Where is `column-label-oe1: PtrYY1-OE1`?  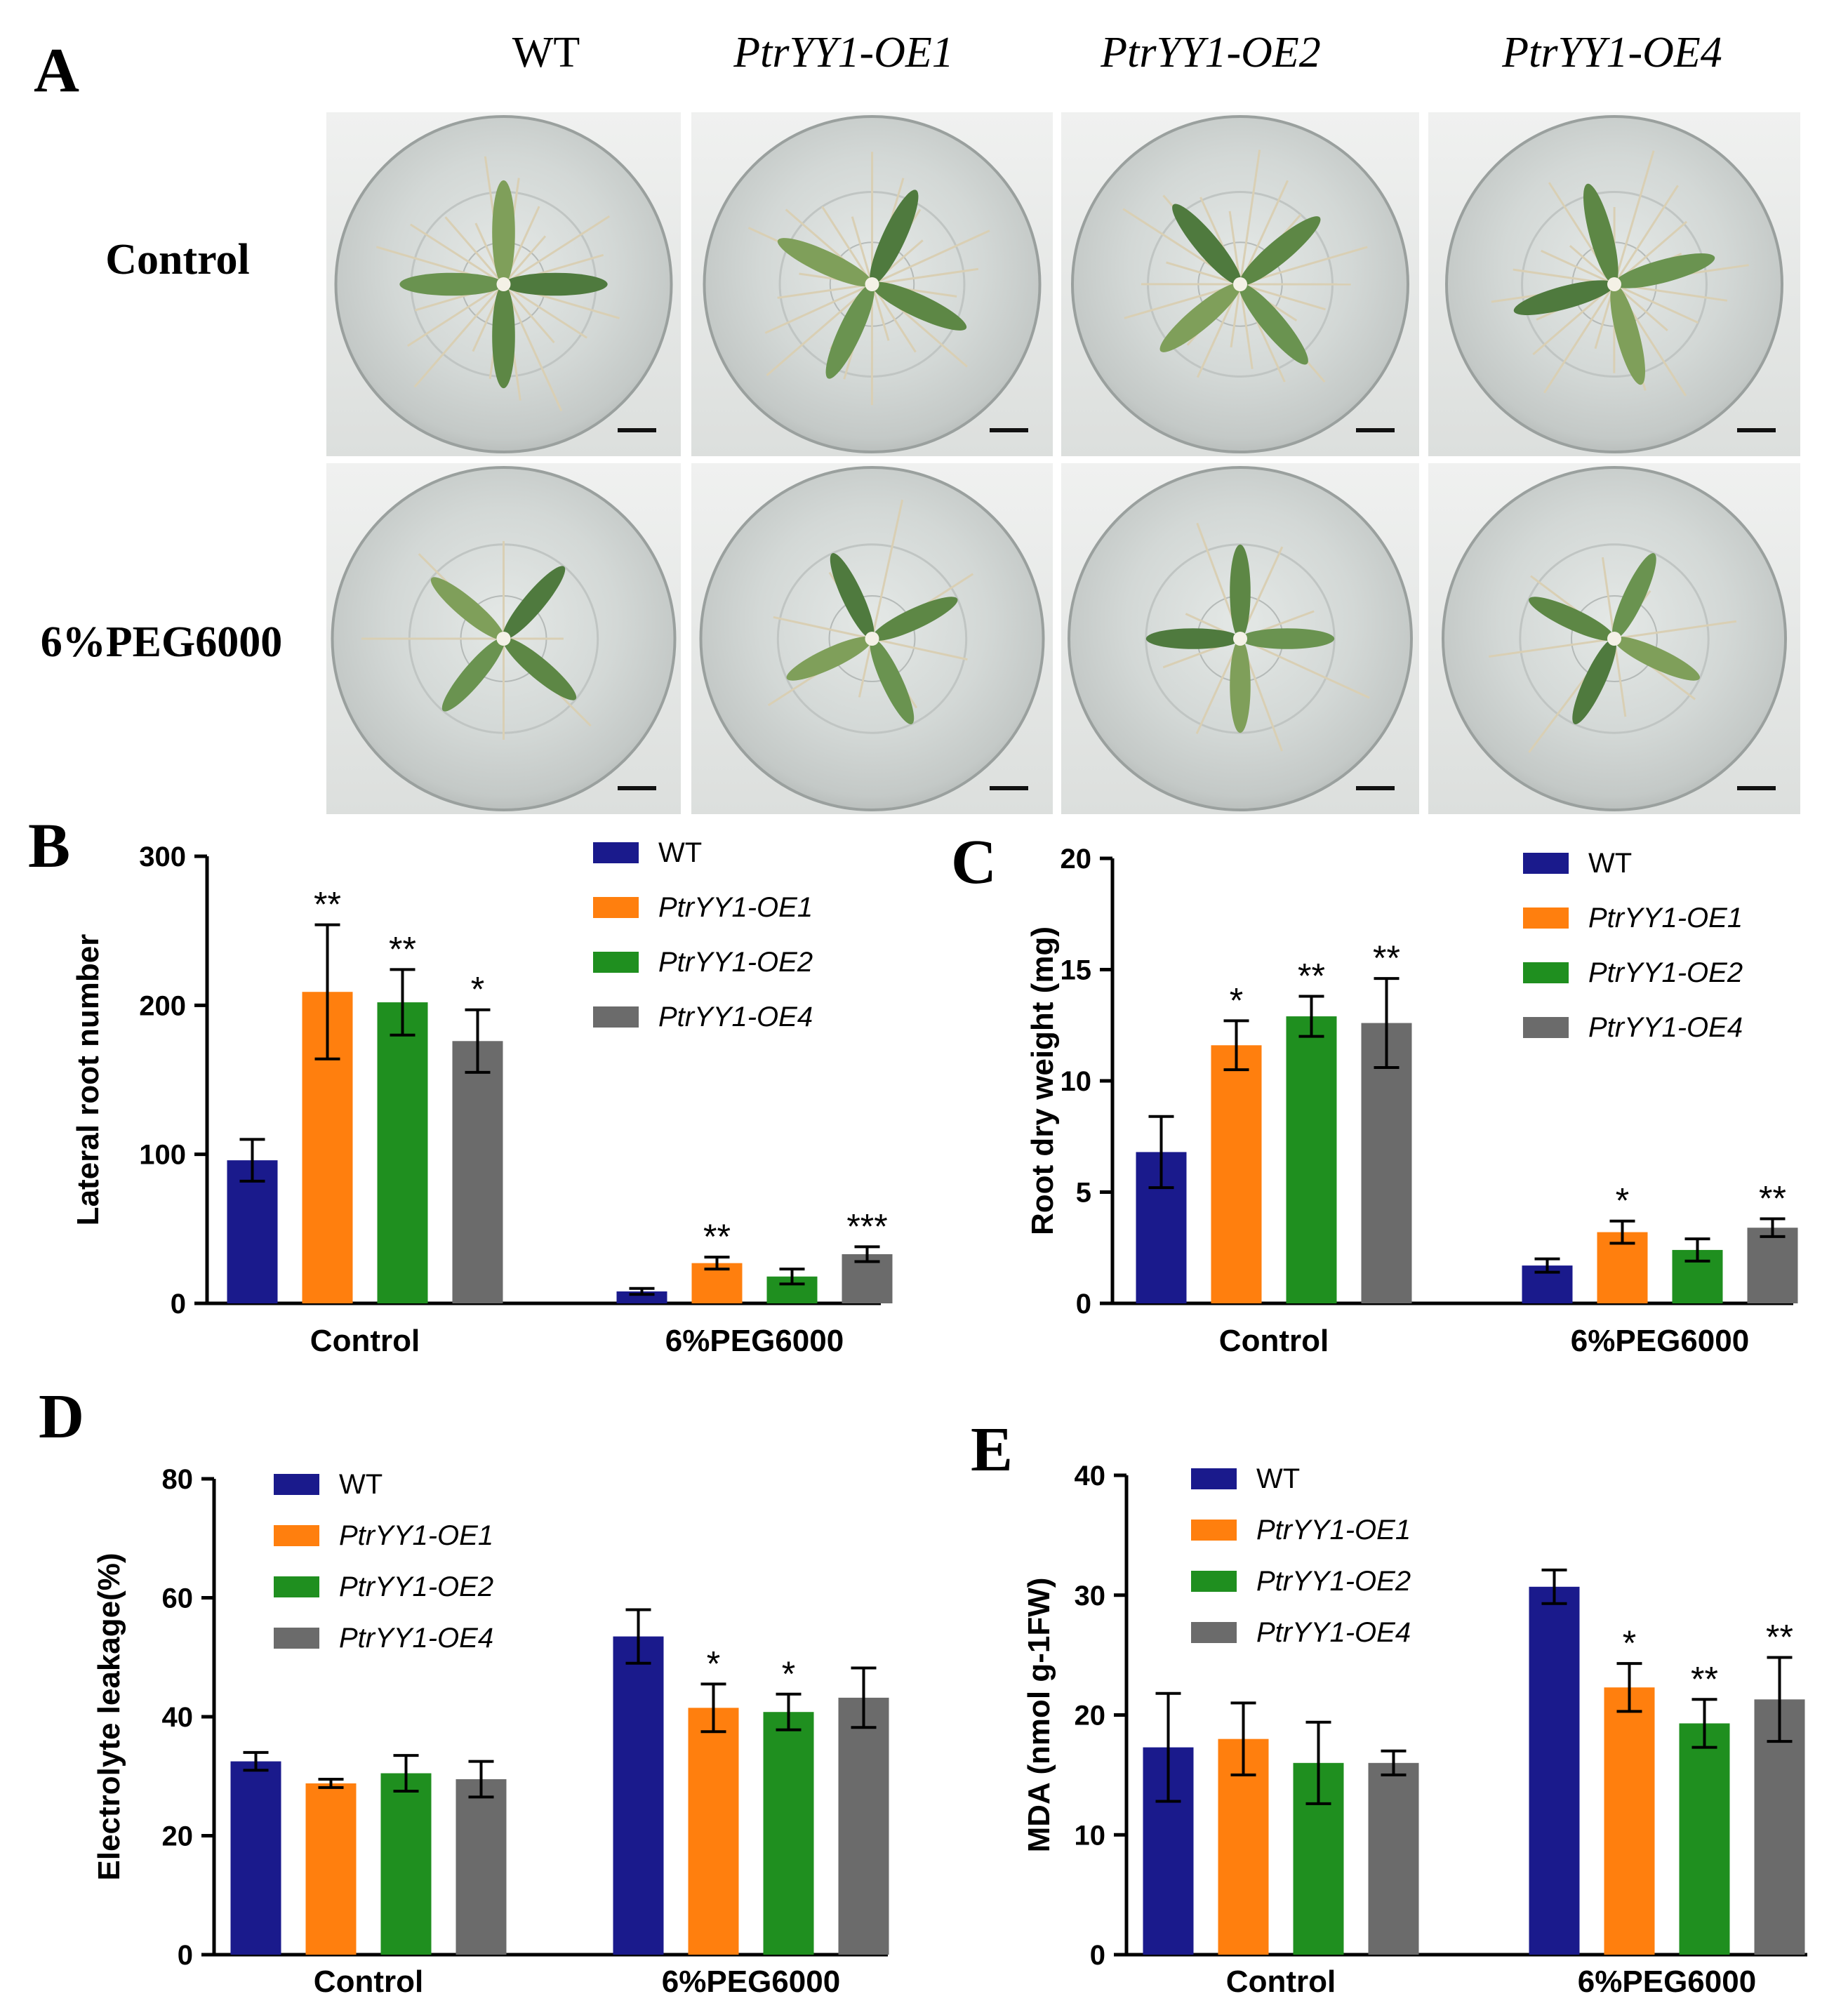 column-label-oe1: PtrYY1-OE1 is located at coordinates (843, 53).